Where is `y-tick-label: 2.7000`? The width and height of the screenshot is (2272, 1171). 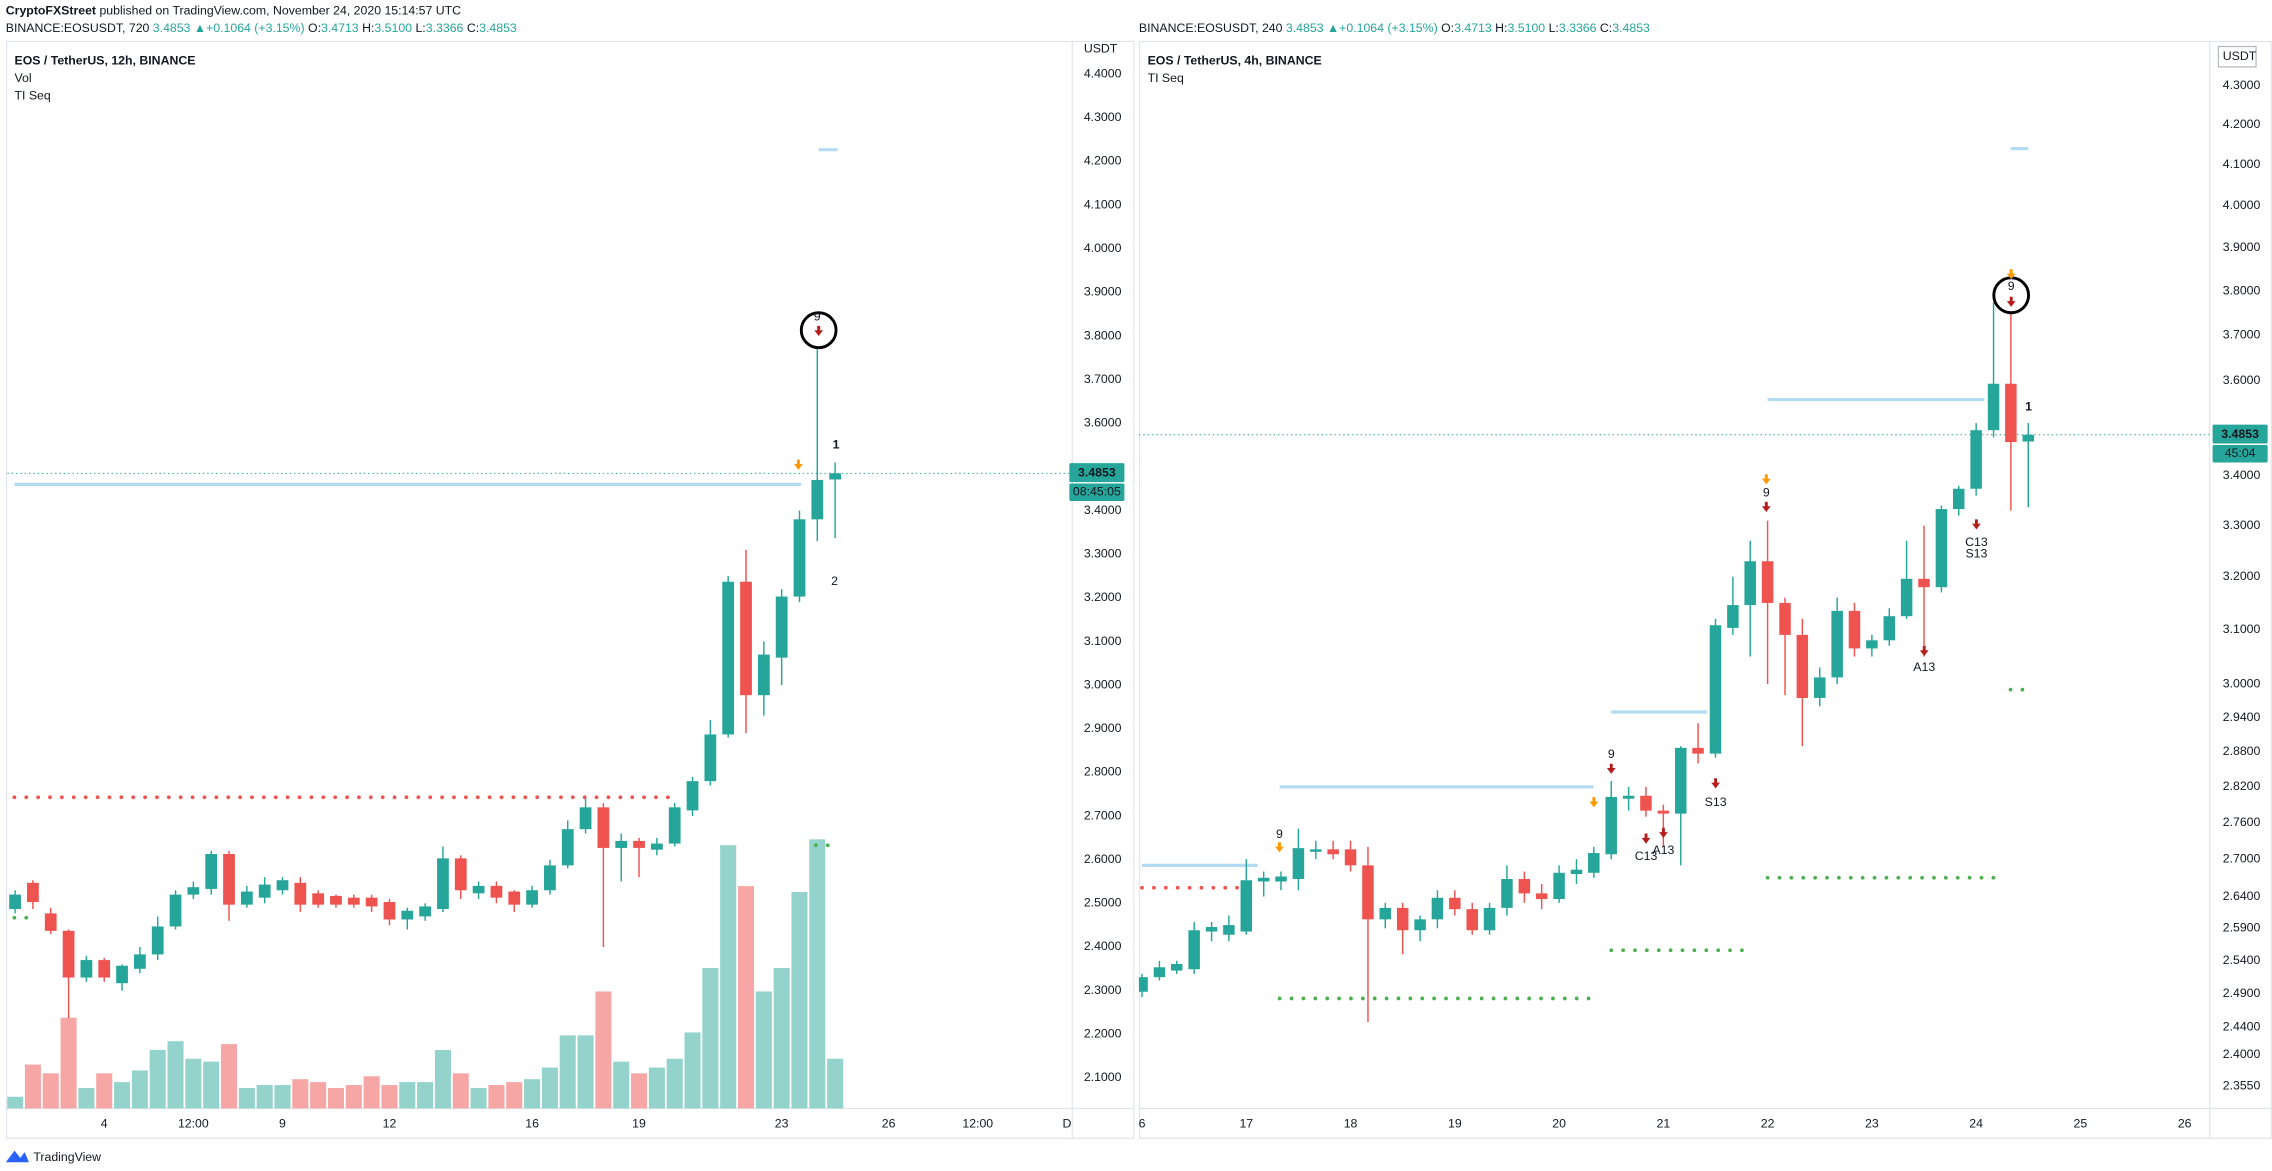
y-tick-label: 2.7000 is located at coordinates (2242, 858).